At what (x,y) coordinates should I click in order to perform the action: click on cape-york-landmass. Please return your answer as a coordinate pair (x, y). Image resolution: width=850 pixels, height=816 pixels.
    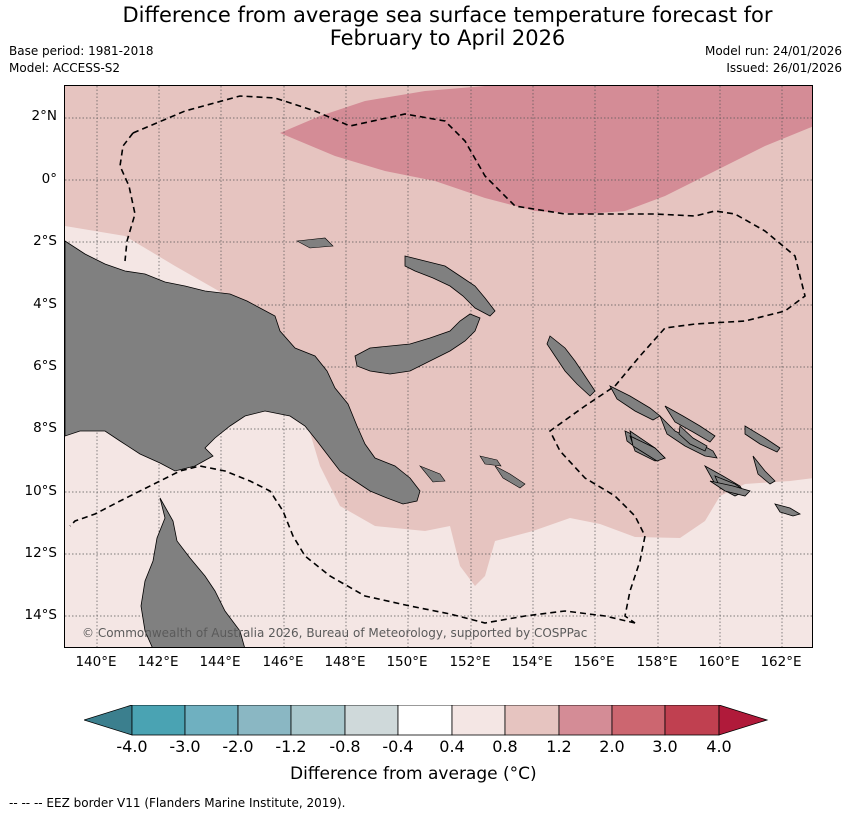
    Looking at the image, I should click on (192, 572).